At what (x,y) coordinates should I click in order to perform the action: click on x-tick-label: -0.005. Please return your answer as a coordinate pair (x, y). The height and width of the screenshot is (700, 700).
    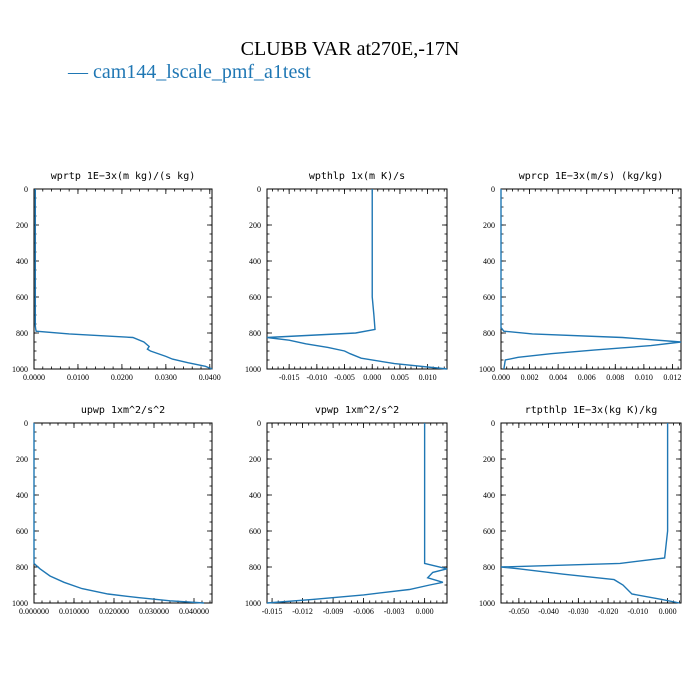
    Looking at the image, I should click on (344, 377).